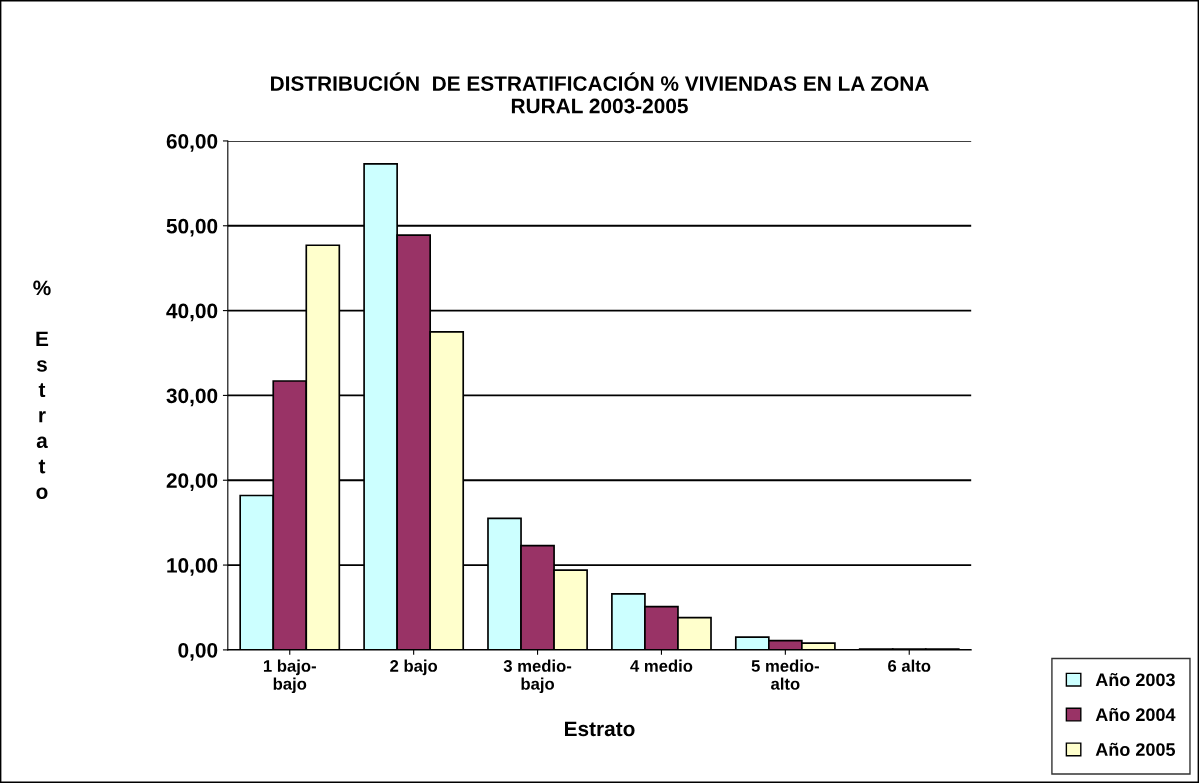 Image resolution: width=1199 pixels, height=783 pixels. What do you see at coordinates (600, 93) in the screenshot?
I see `chart-title: DISTRIBUCIÓN DE ESTRATIFICACIÓN % VIVIENDAS EN LA ZONA RURAL 2003-2005` at bounding box center [600, 93].